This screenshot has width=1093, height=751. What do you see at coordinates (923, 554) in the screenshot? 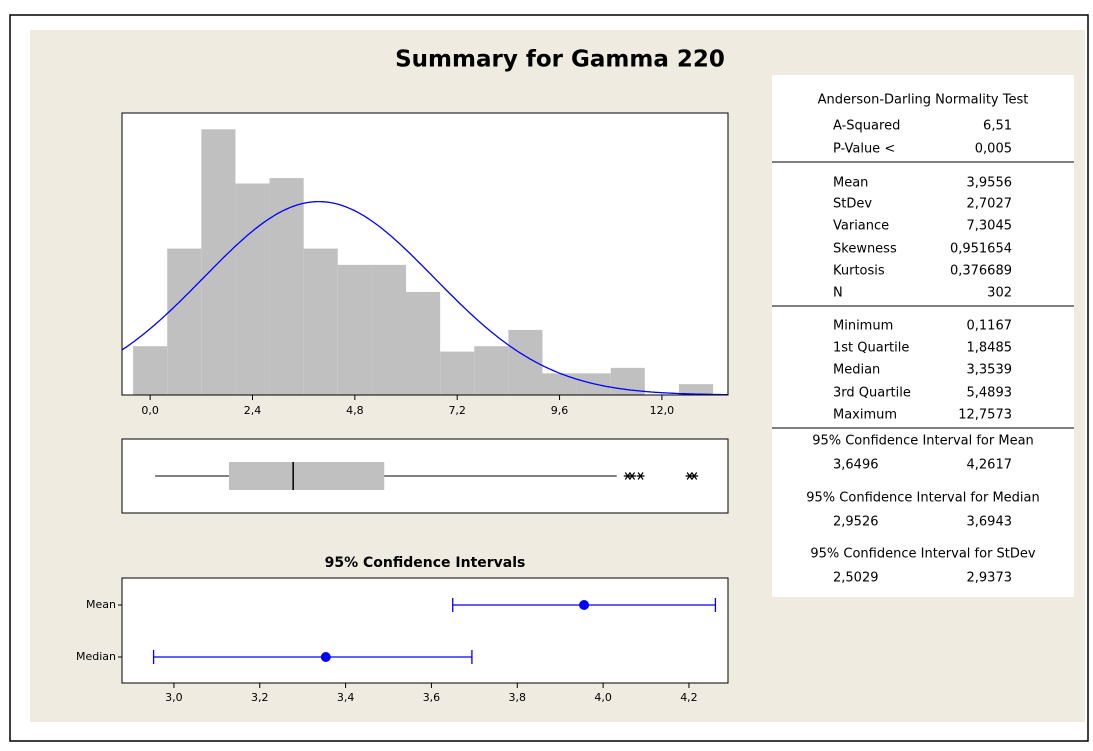
I see `interval-heading: 95% Confidence Interval for StDev` at bounding box center [923, 554].